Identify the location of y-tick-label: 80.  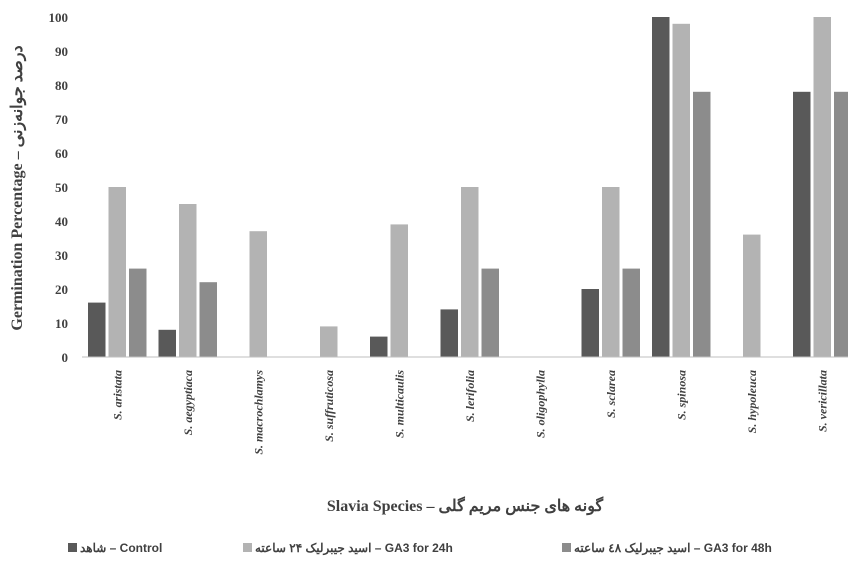
(61, 85).